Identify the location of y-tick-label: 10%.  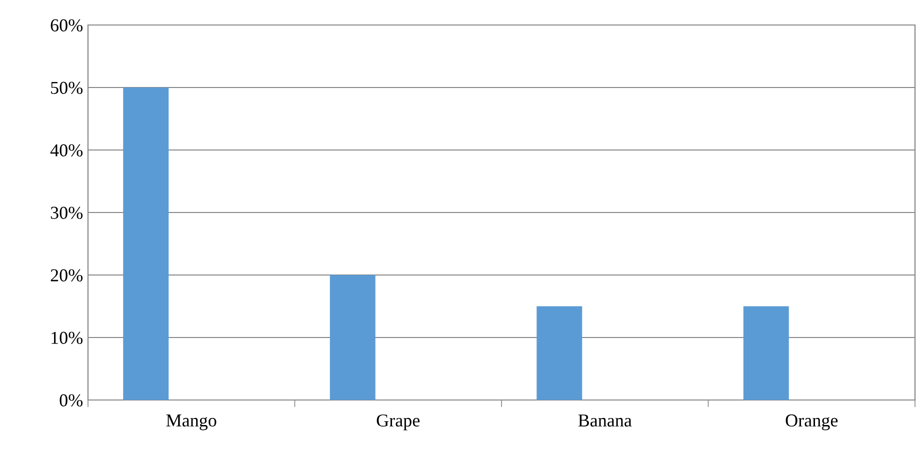
(67, 338).